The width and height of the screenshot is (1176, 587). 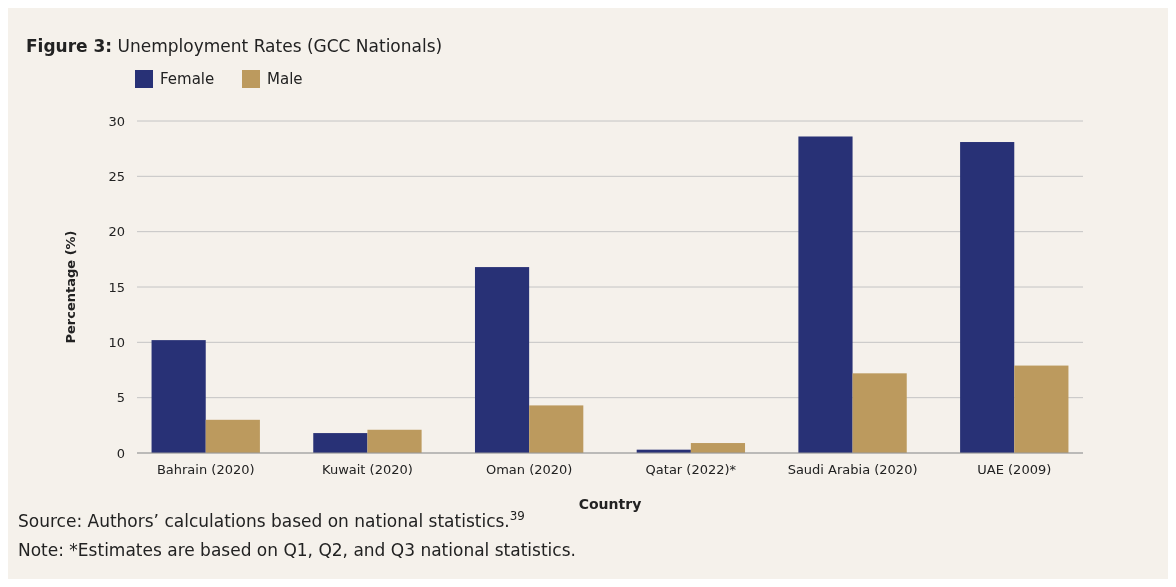 I want to click on x-tick-label: UAE (2009), so click(x=1014, y=469).